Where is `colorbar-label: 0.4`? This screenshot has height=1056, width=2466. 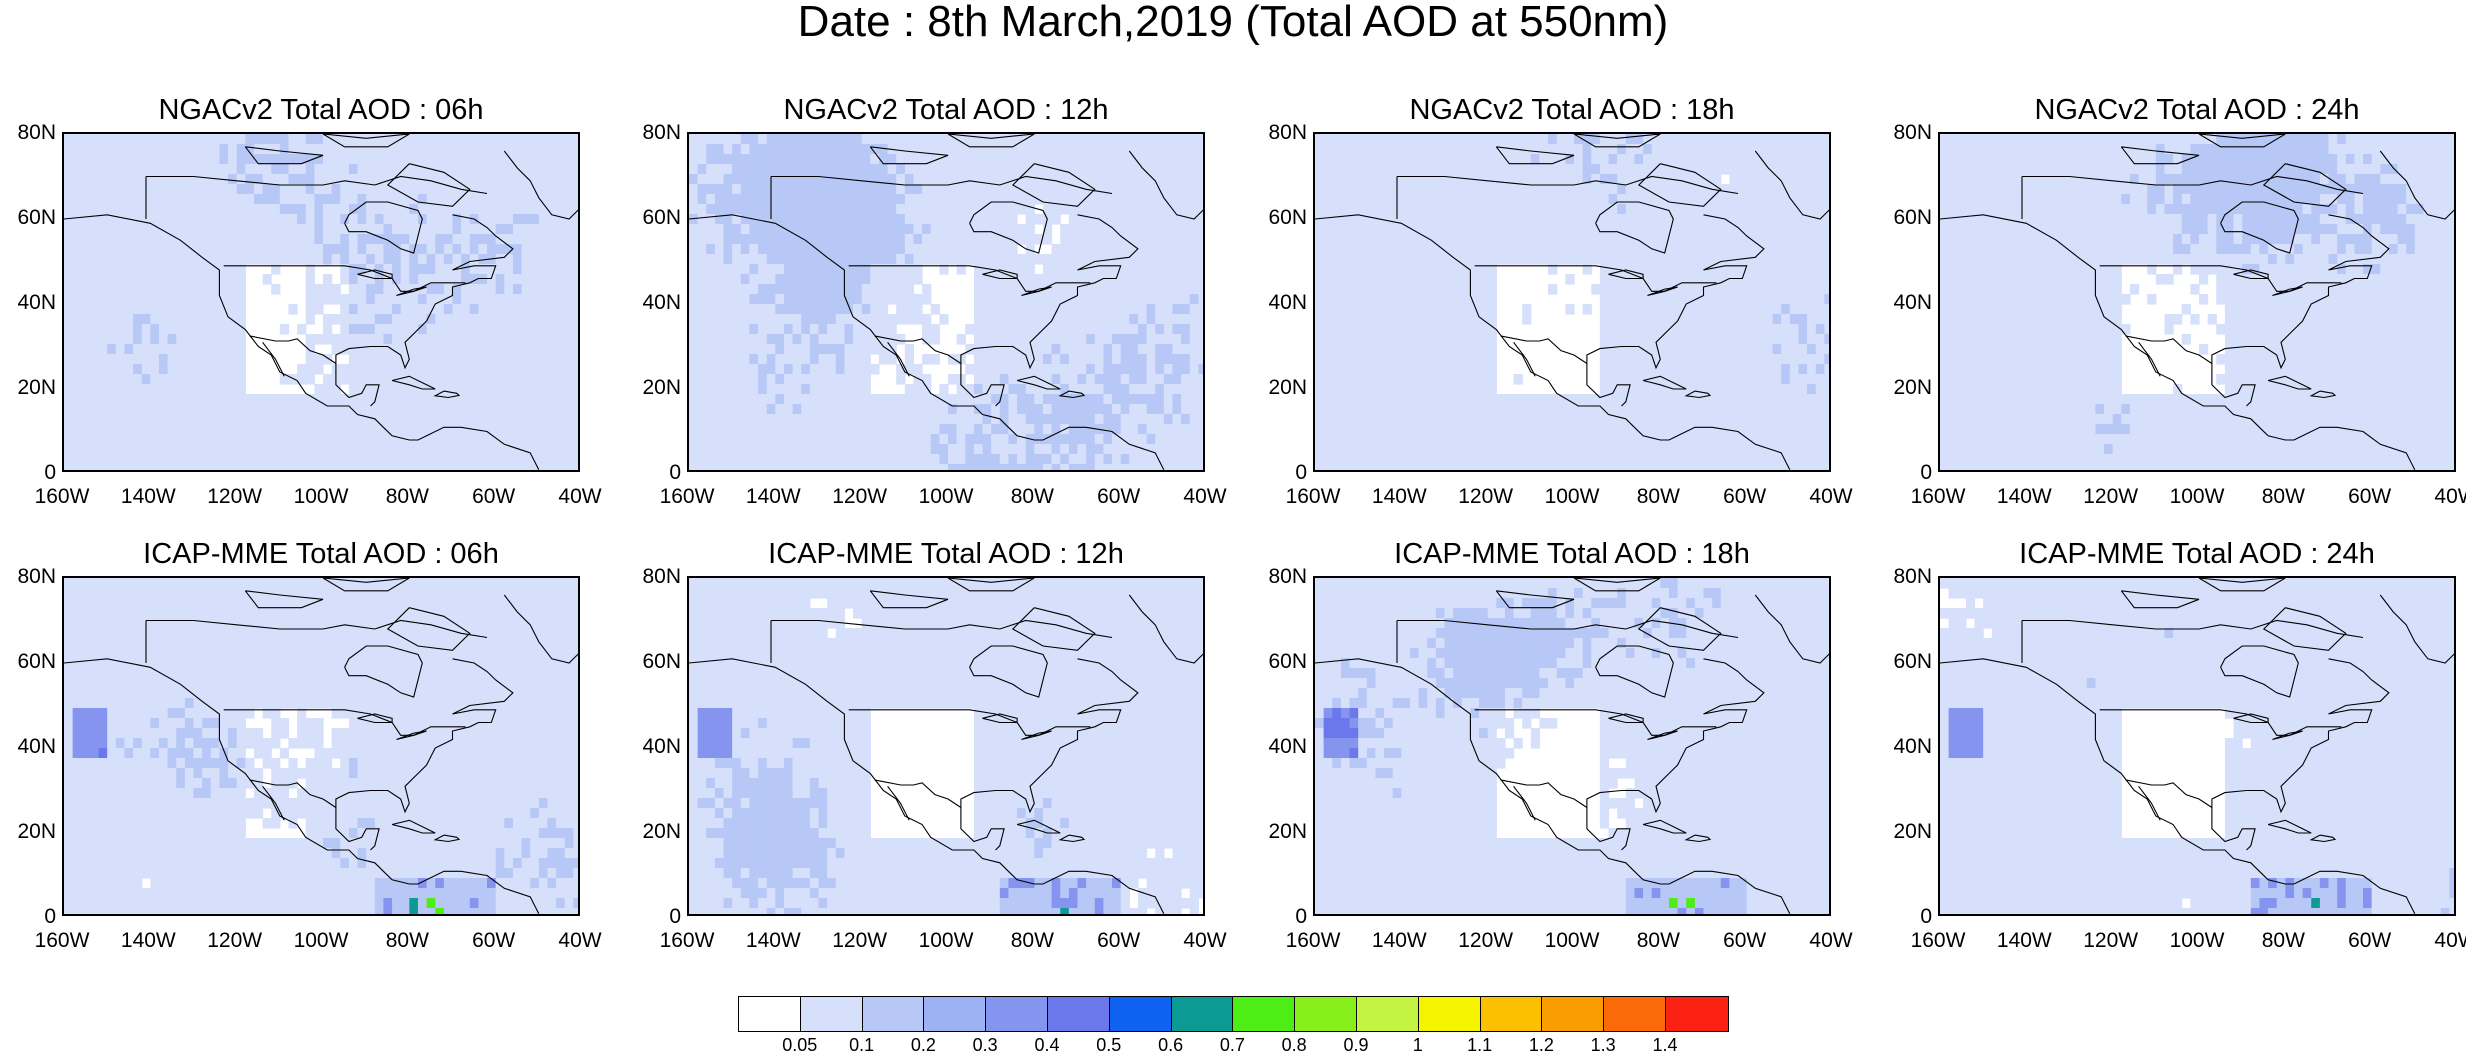
colorbar-label: 0.4 is located at coordinates (1047, 1045).